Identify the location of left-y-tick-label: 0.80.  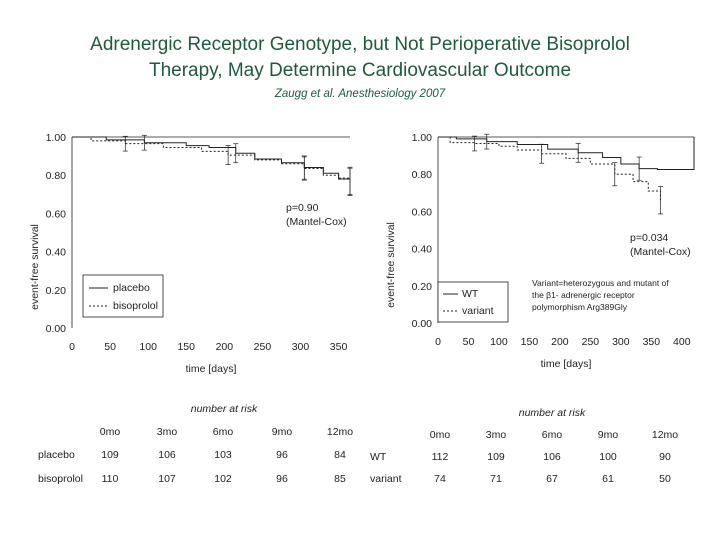
(56, 176).